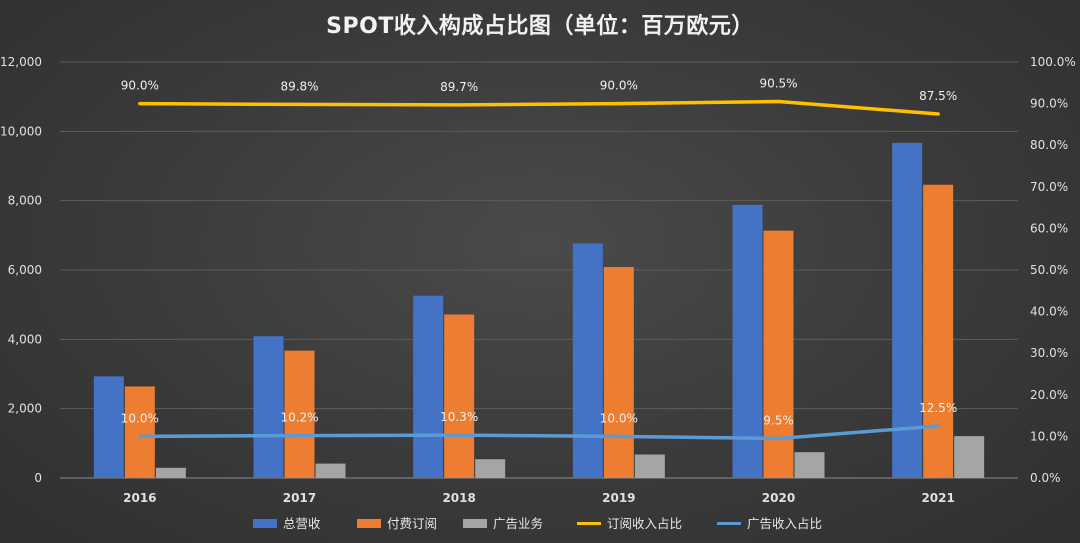  I want to click on y-right-tick-label: 100.0%, so click(1053, 62).